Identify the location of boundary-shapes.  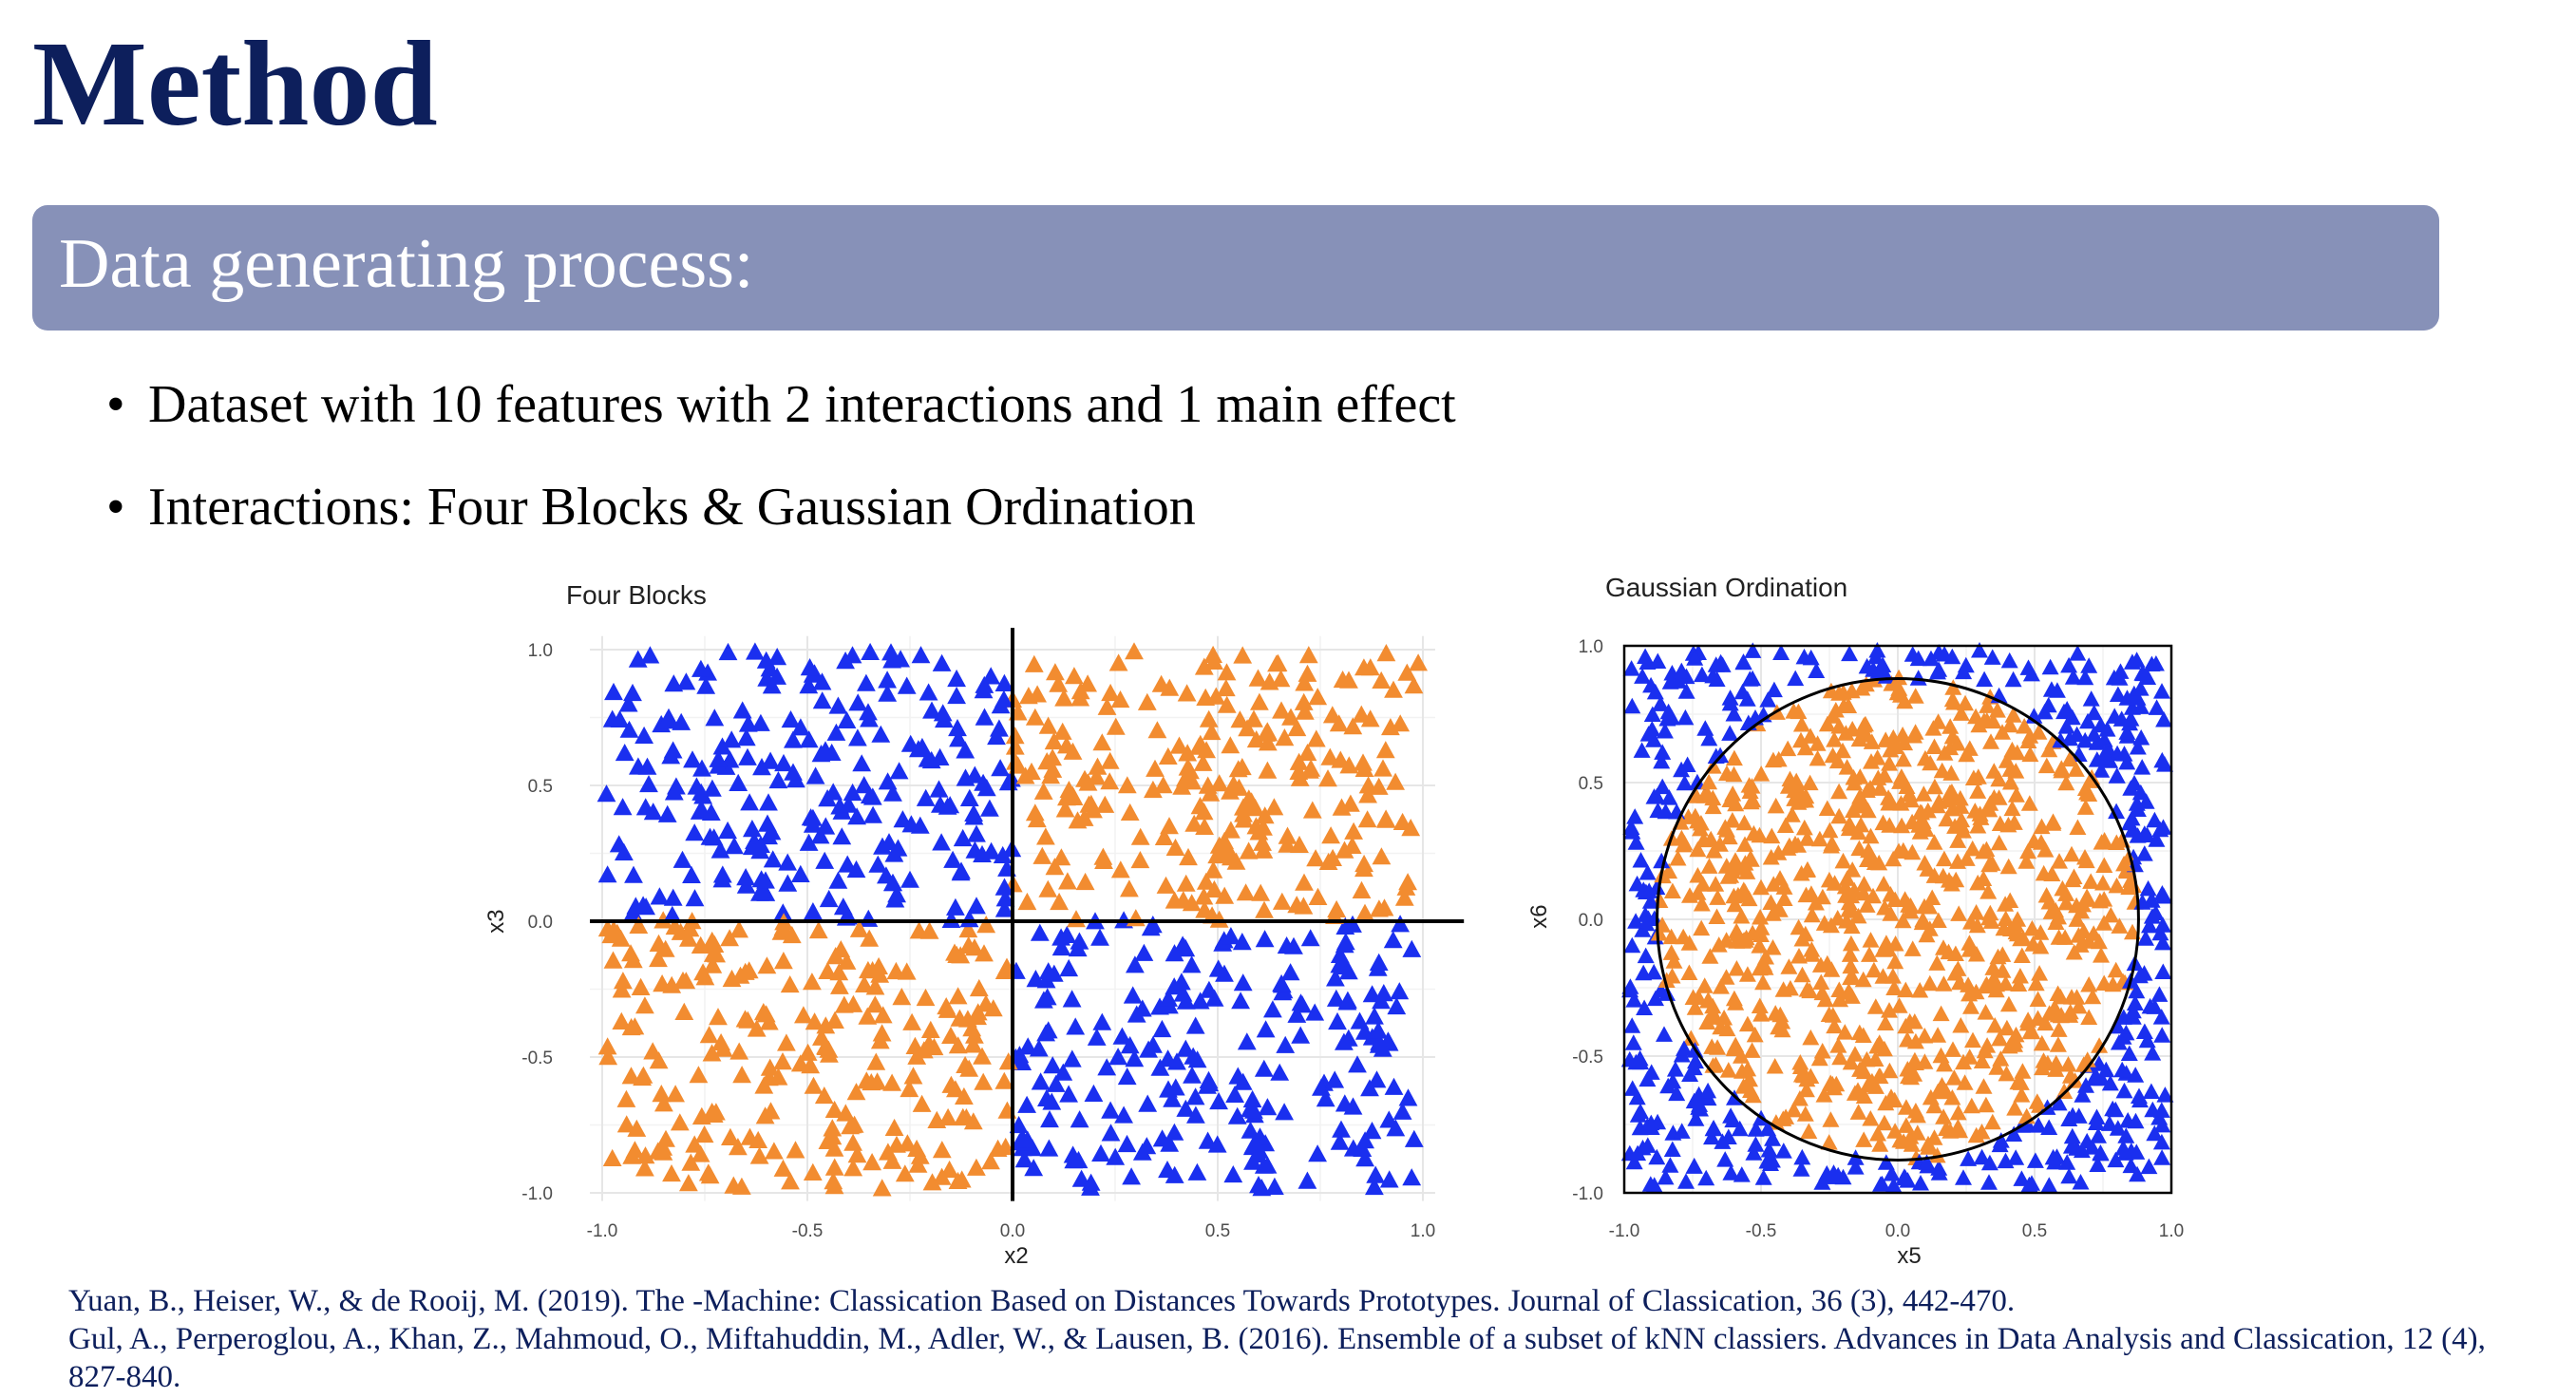
(1897, 920).